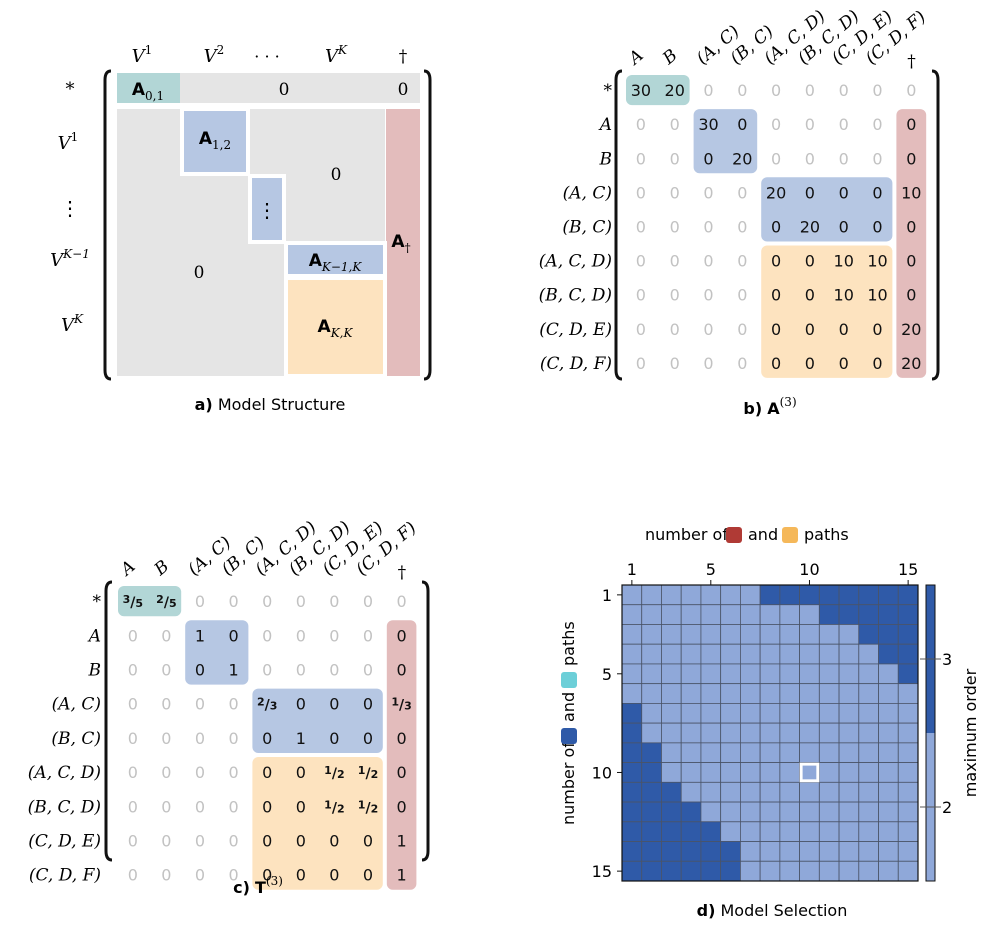 This screenshot has height=933, width=981. I want to click on b-block-orange, so click(827, 311).